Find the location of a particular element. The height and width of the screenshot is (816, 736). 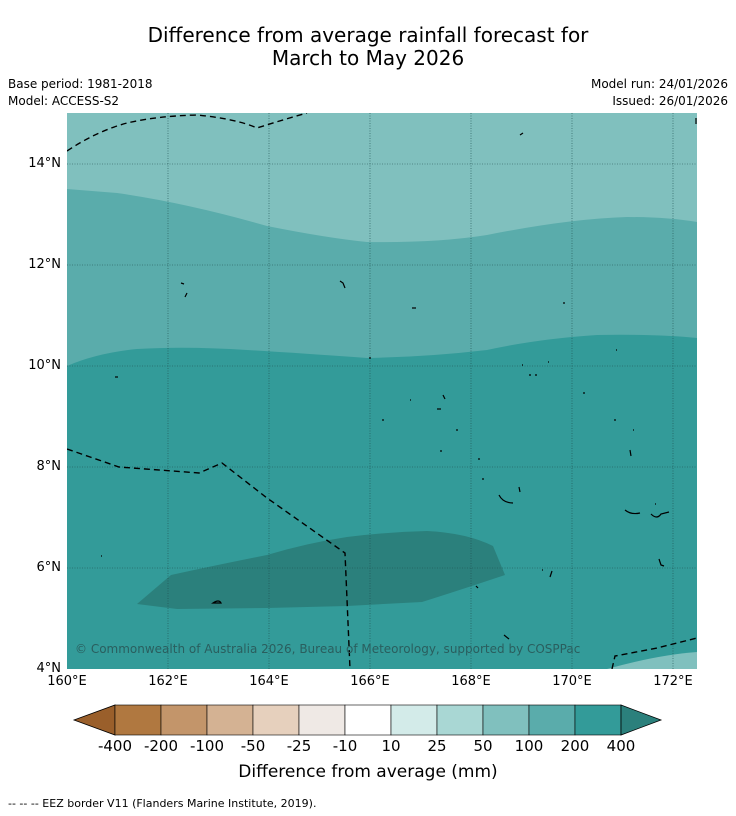

colorbar-label-neg25: -25 is located at coordinates (299, 746).